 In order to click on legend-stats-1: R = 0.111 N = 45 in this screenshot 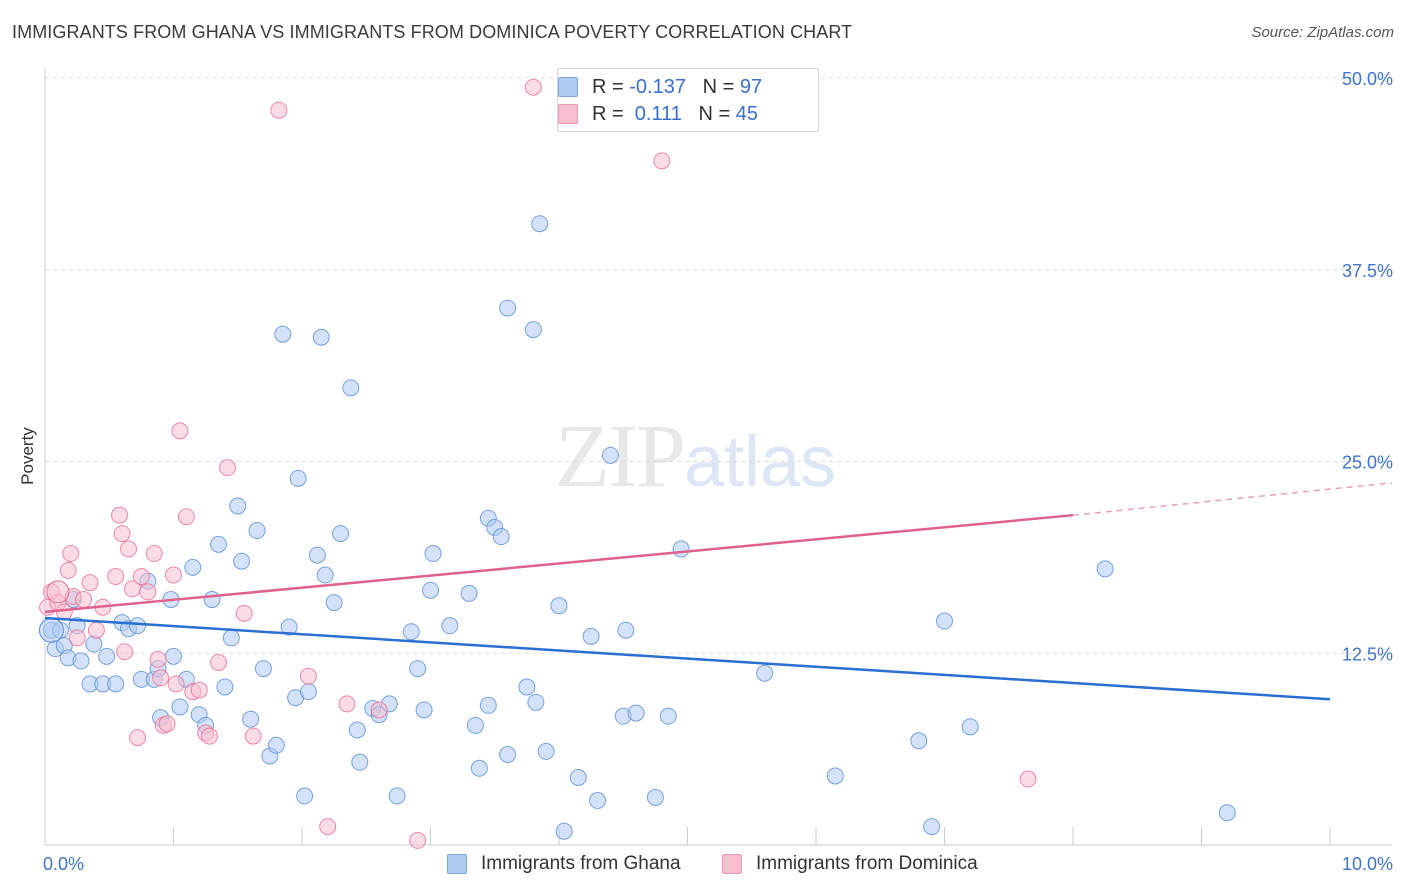, I will do `click(675, 114)`.